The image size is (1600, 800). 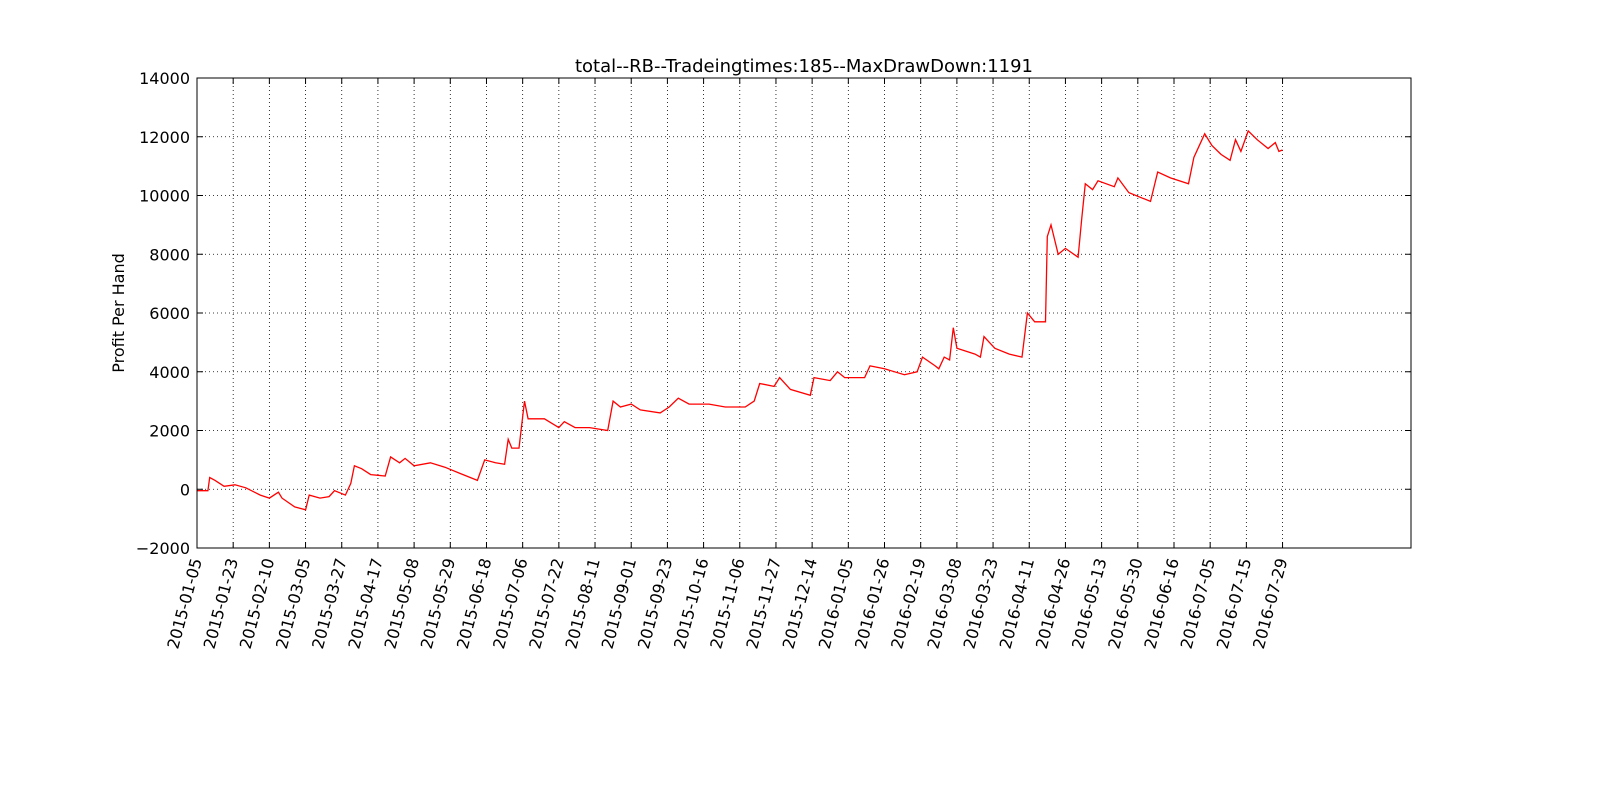 I want to click on y-tick-label: 4000, so click(x=169, y=372).